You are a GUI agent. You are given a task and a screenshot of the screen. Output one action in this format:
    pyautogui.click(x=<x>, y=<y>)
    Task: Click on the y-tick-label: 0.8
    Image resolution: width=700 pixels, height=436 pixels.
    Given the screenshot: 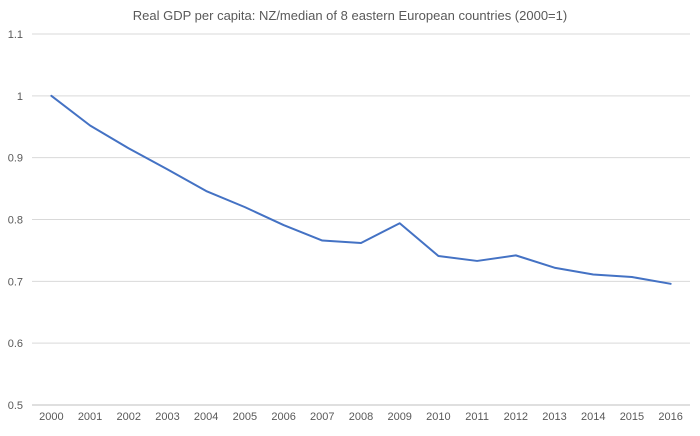 What is the action you would take?
    pyautogui.click(x=15, y=221)
    